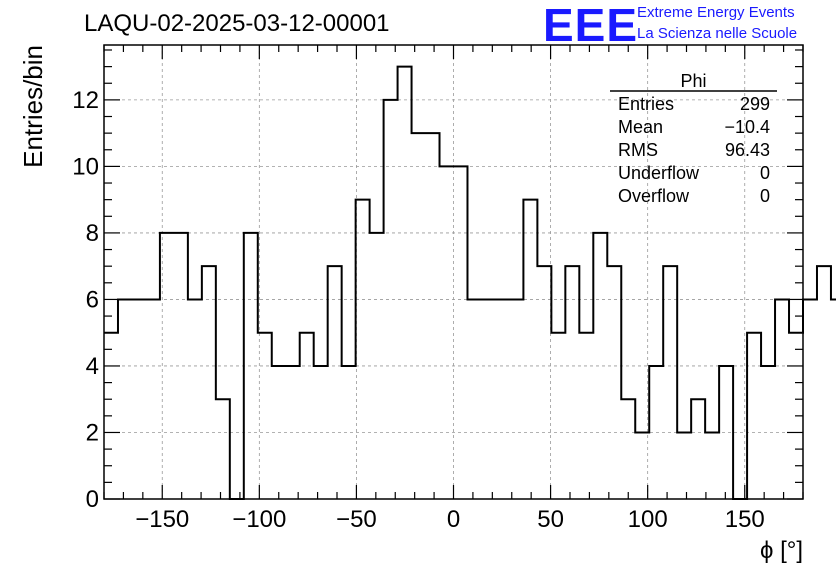 This screenshot has height=572, width=836. I want to click on logo-caption-line1: Extreme Energy Events, so click(716, 12).